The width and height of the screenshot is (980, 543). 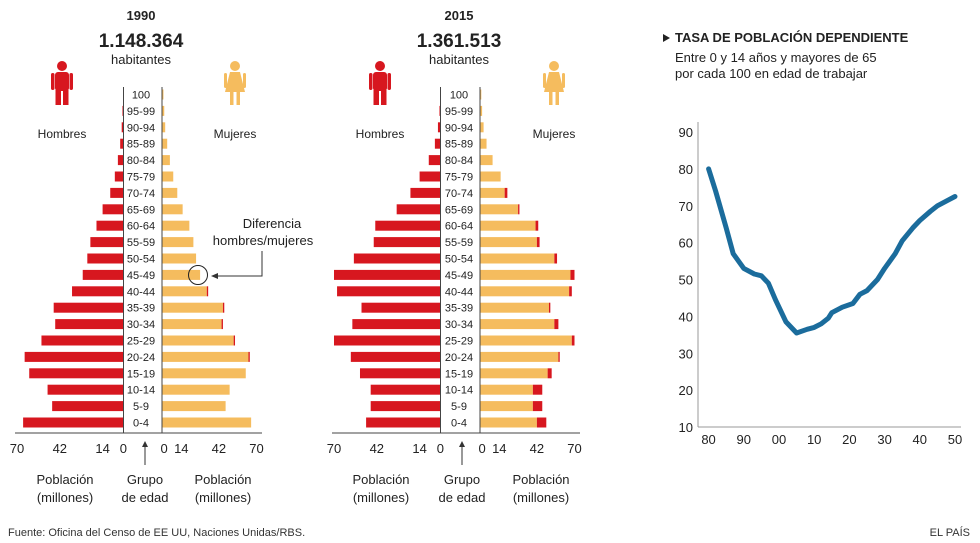 What do you see at coordinates (380, 479) in the screenshot?
I see `left-axis-label: Población` at bounding box center [380, 479].